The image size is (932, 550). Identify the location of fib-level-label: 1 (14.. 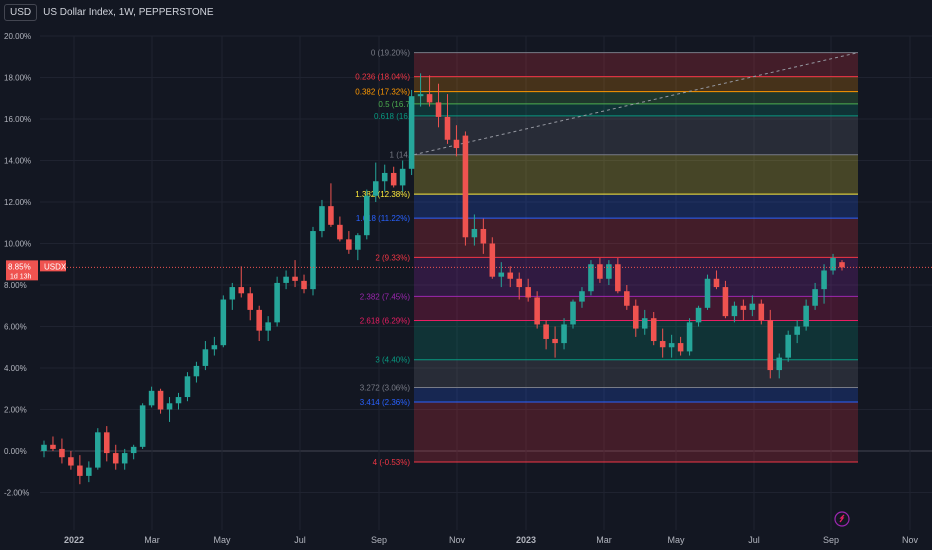
(400, 155).